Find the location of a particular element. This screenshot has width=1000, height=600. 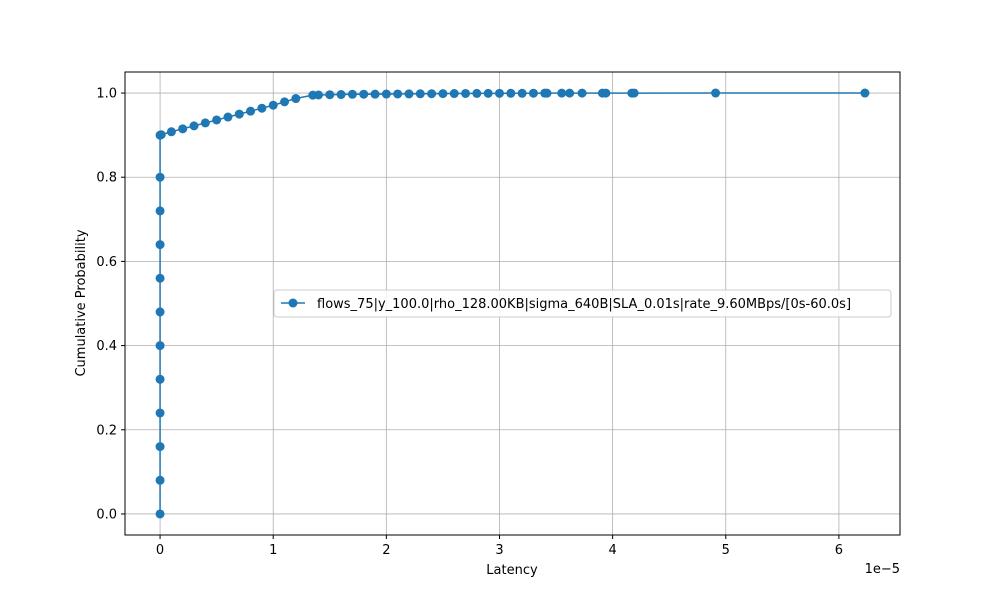

y-tick-label: 0.2 is located at coordinates (106, 430).